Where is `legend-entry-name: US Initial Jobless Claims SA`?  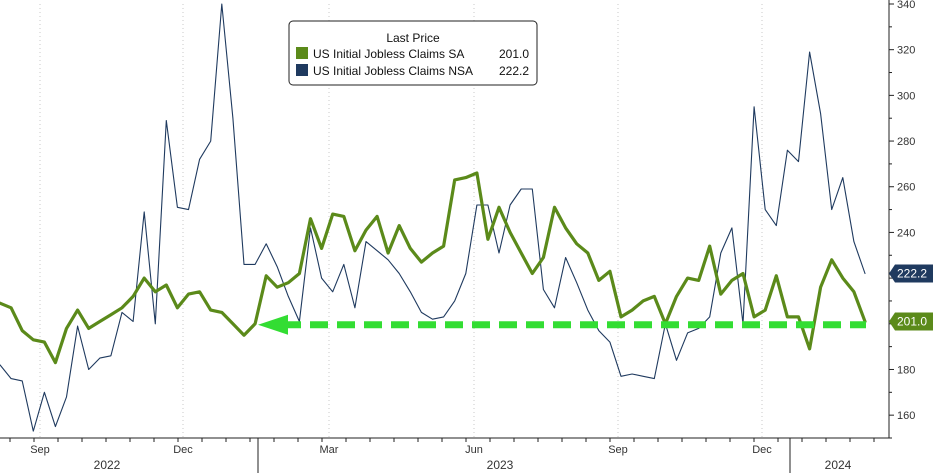 legend-entry-name: US Initial Jobless Claims SA is located at coordinates (388, 54).